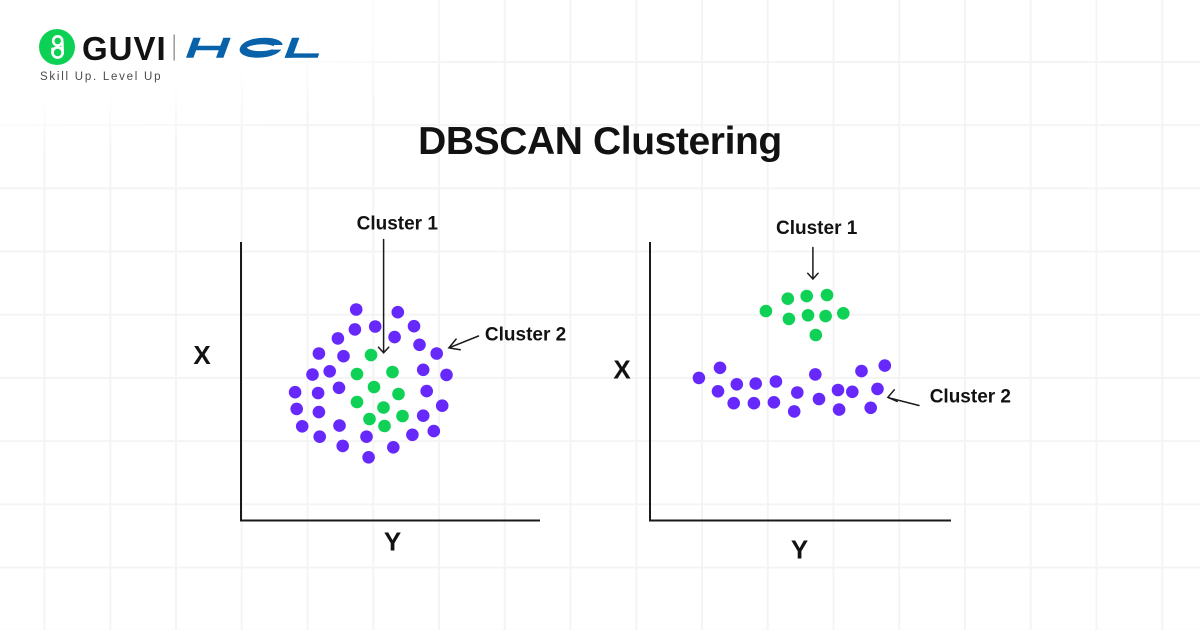  I want to click on svg-text: DBSCAN Clustering, so click(600, 141).